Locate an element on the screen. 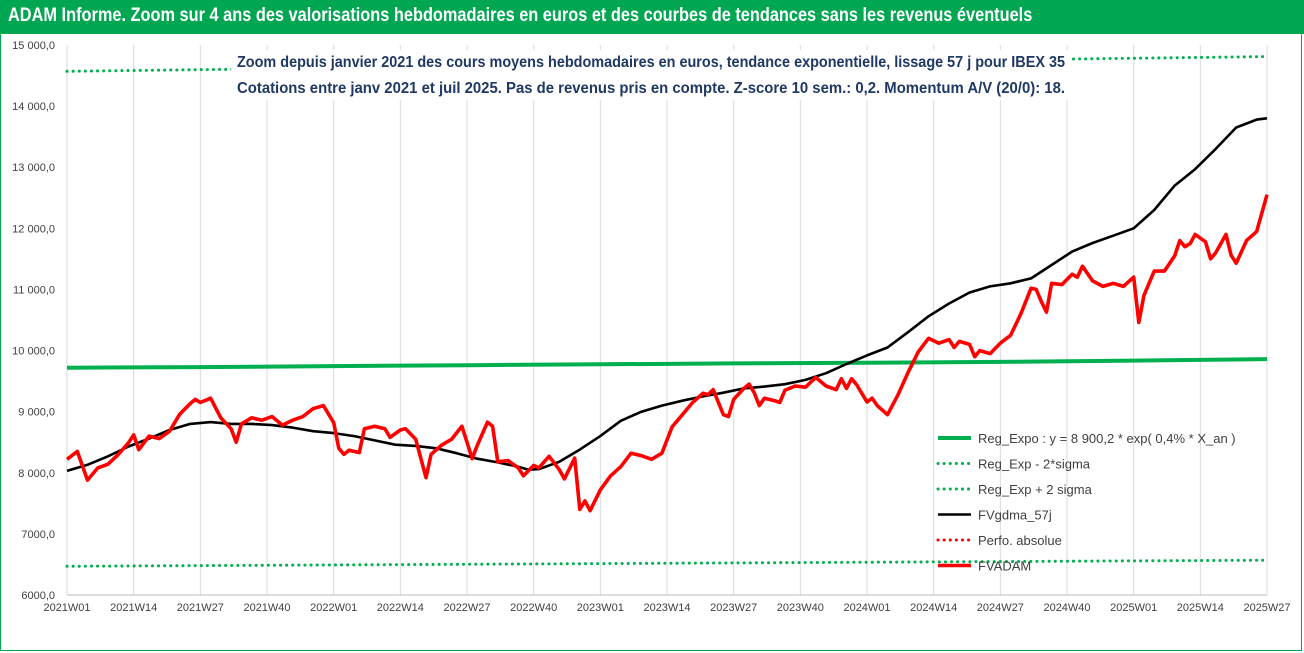  y-tick-label: 12 000,0 is located at coordinates (33, 229).